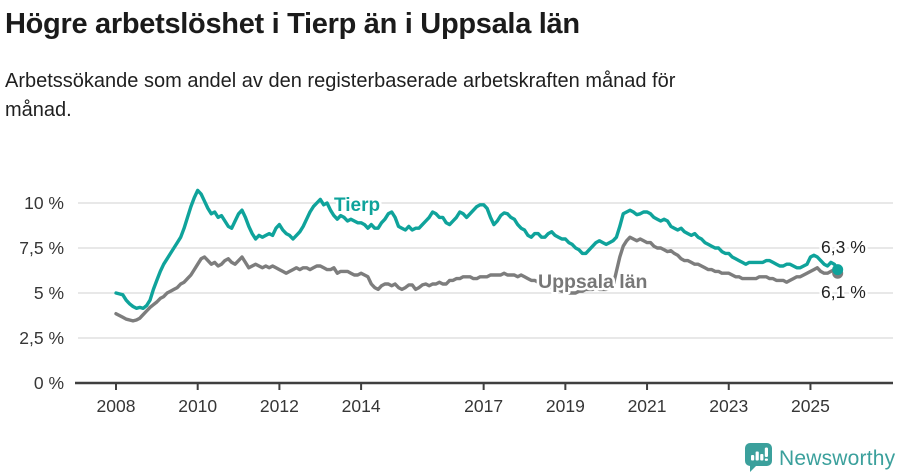 The width and height of the screenshot is (900, 474). I want to click on y-axis-tick-label: 10 %, so click(44, 203).